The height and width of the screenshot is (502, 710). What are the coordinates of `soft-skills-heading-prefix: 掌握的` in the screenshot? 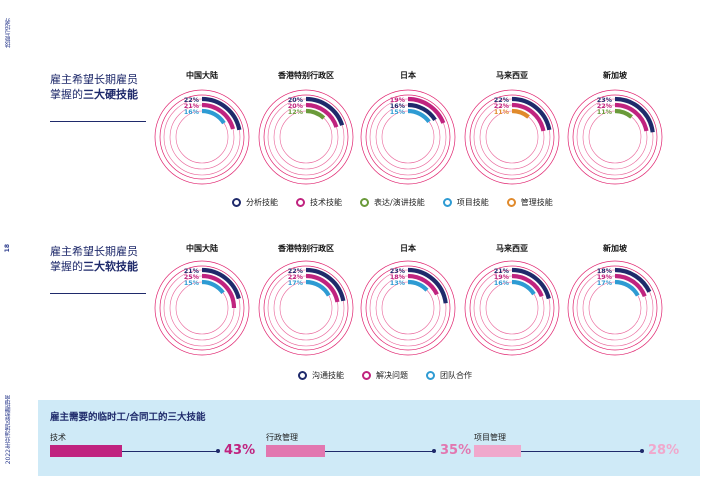 It's located at (66, 266).